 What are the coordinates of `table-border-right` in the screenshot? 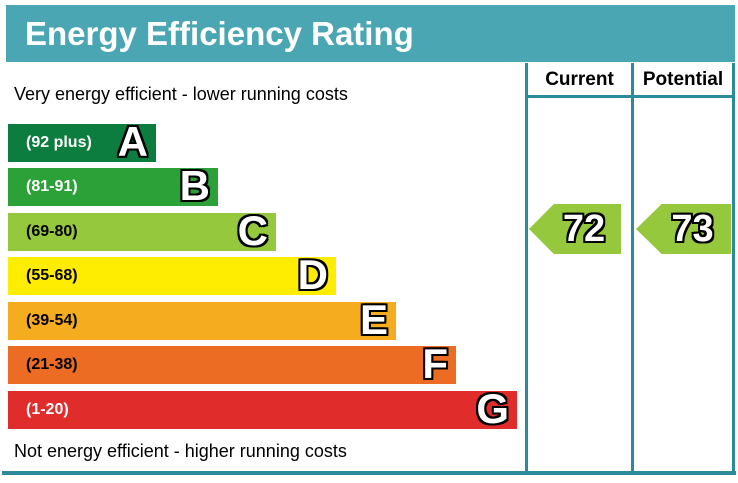 It's located at (733, 269).